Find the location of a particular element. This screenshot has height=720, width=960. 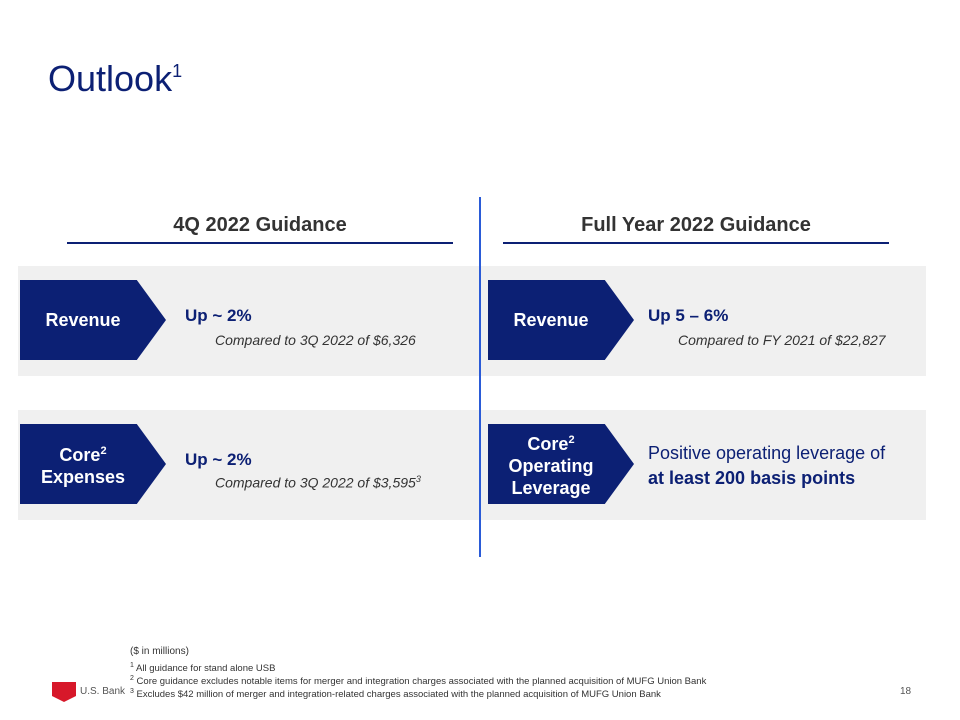

detail: Compared to 3Q 2022 of $3,5953 is located at coordinates (318, 482).